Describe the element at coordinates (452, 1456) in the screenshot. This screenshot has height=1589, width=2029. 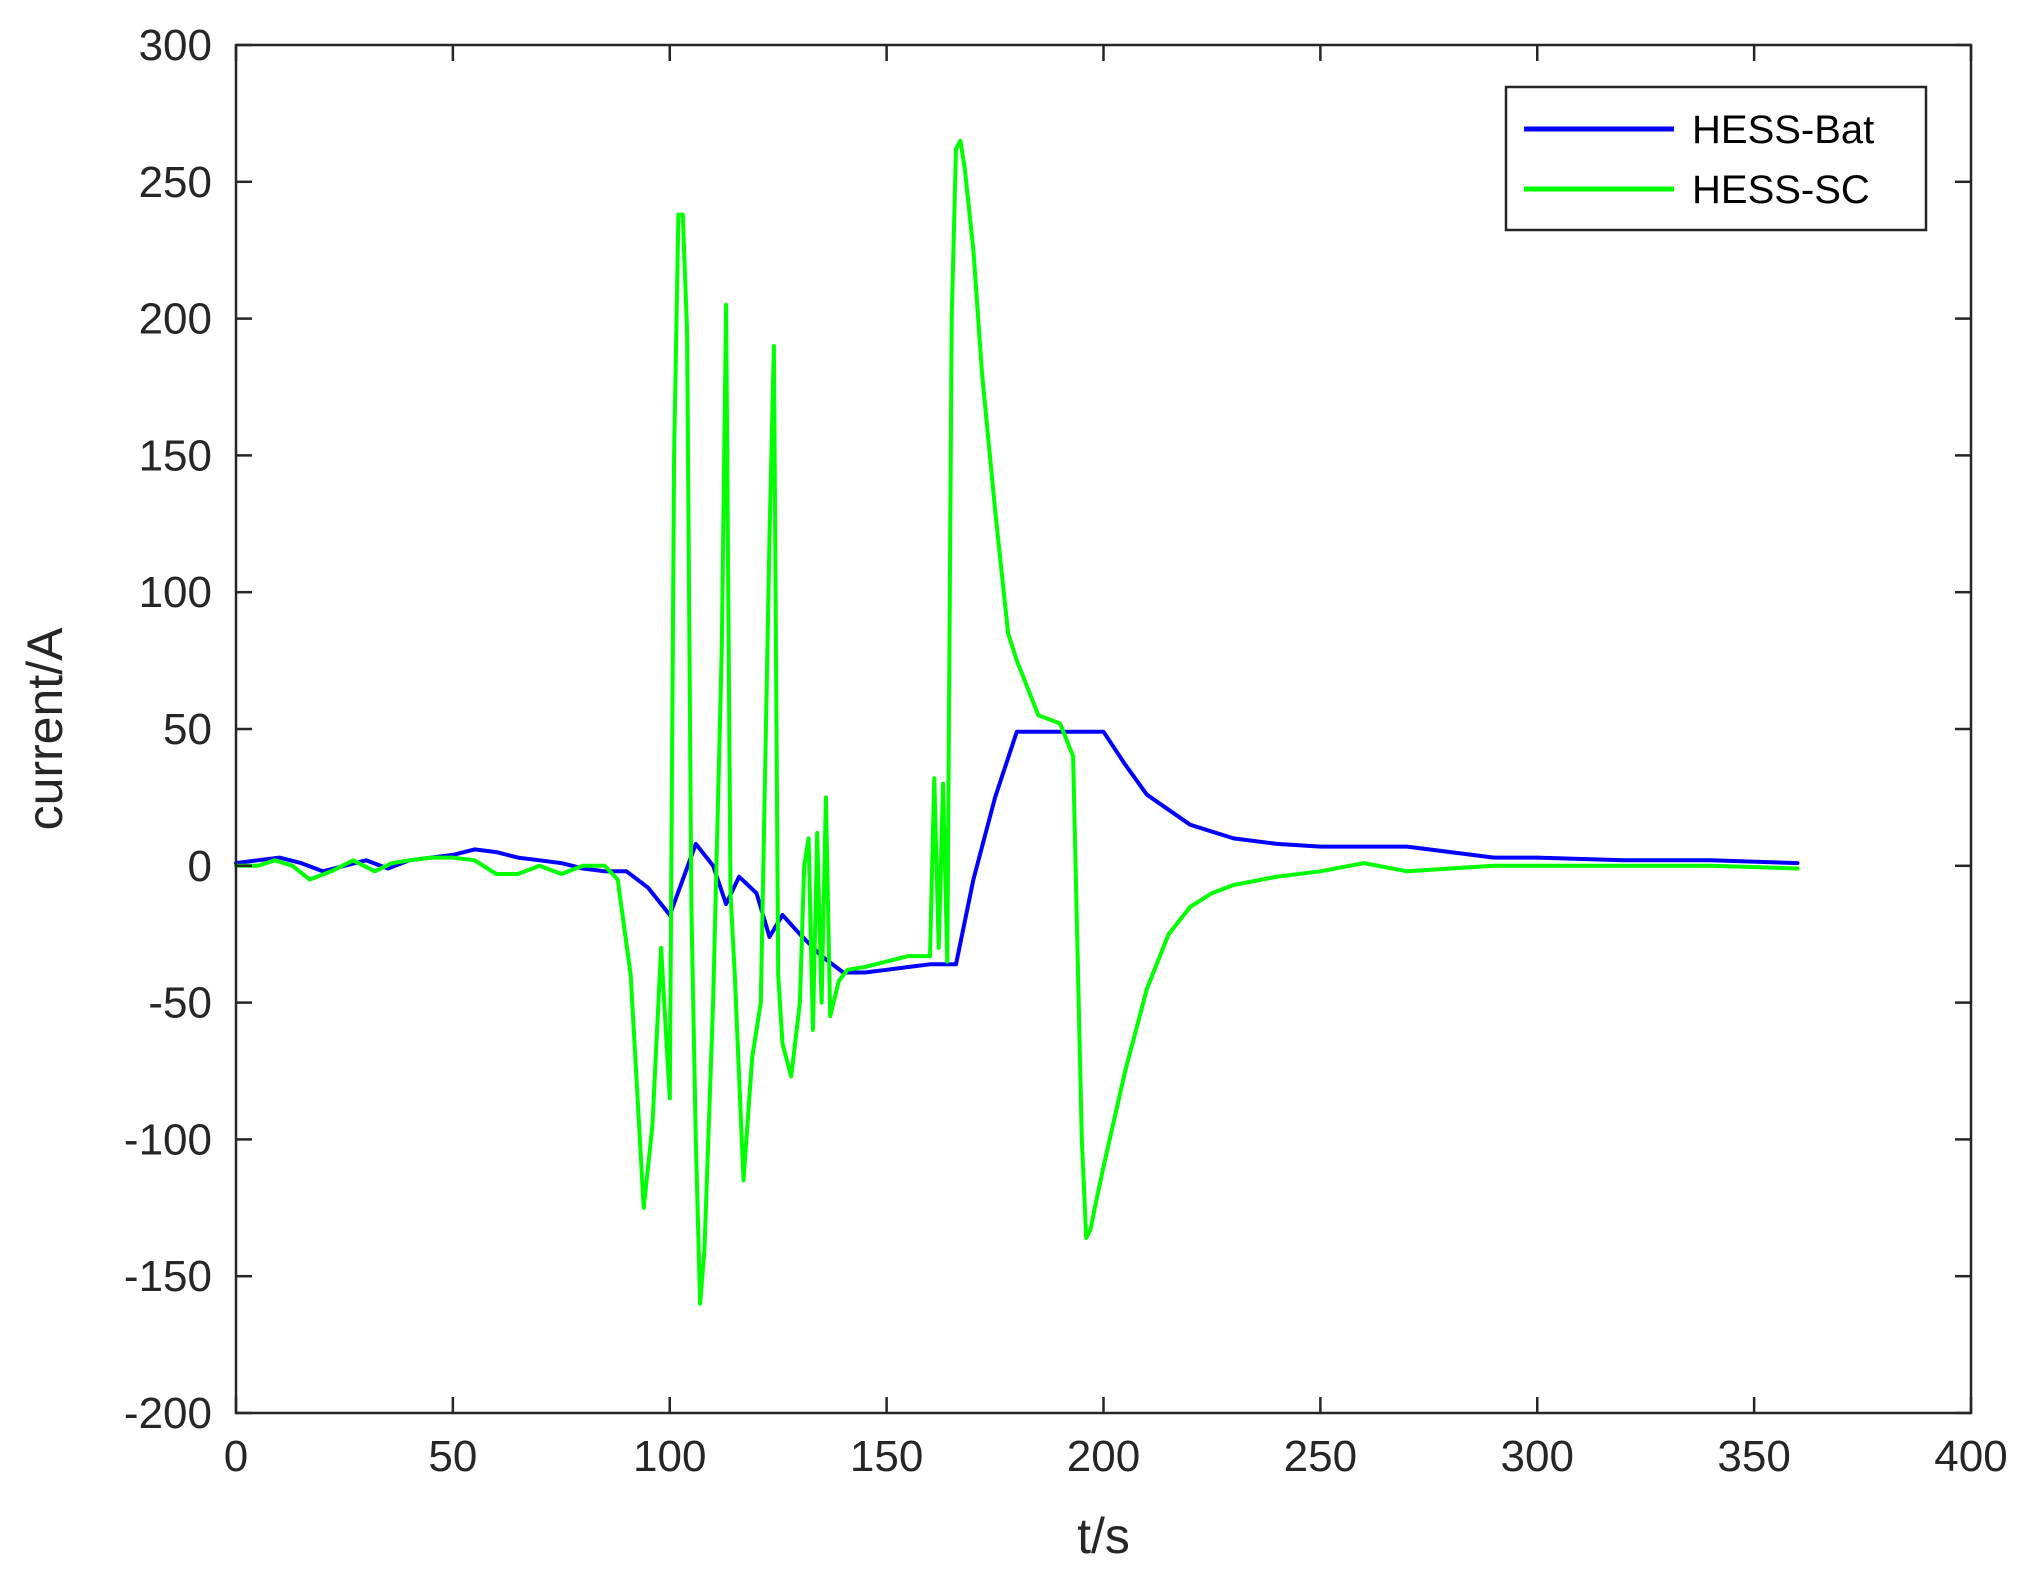
I see `x-tick-label: 50` at that location.